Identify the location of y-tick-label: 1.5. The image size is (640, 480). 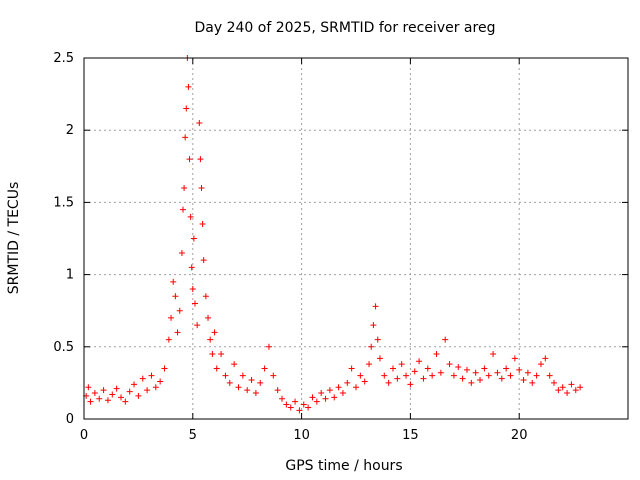
(63, 202).